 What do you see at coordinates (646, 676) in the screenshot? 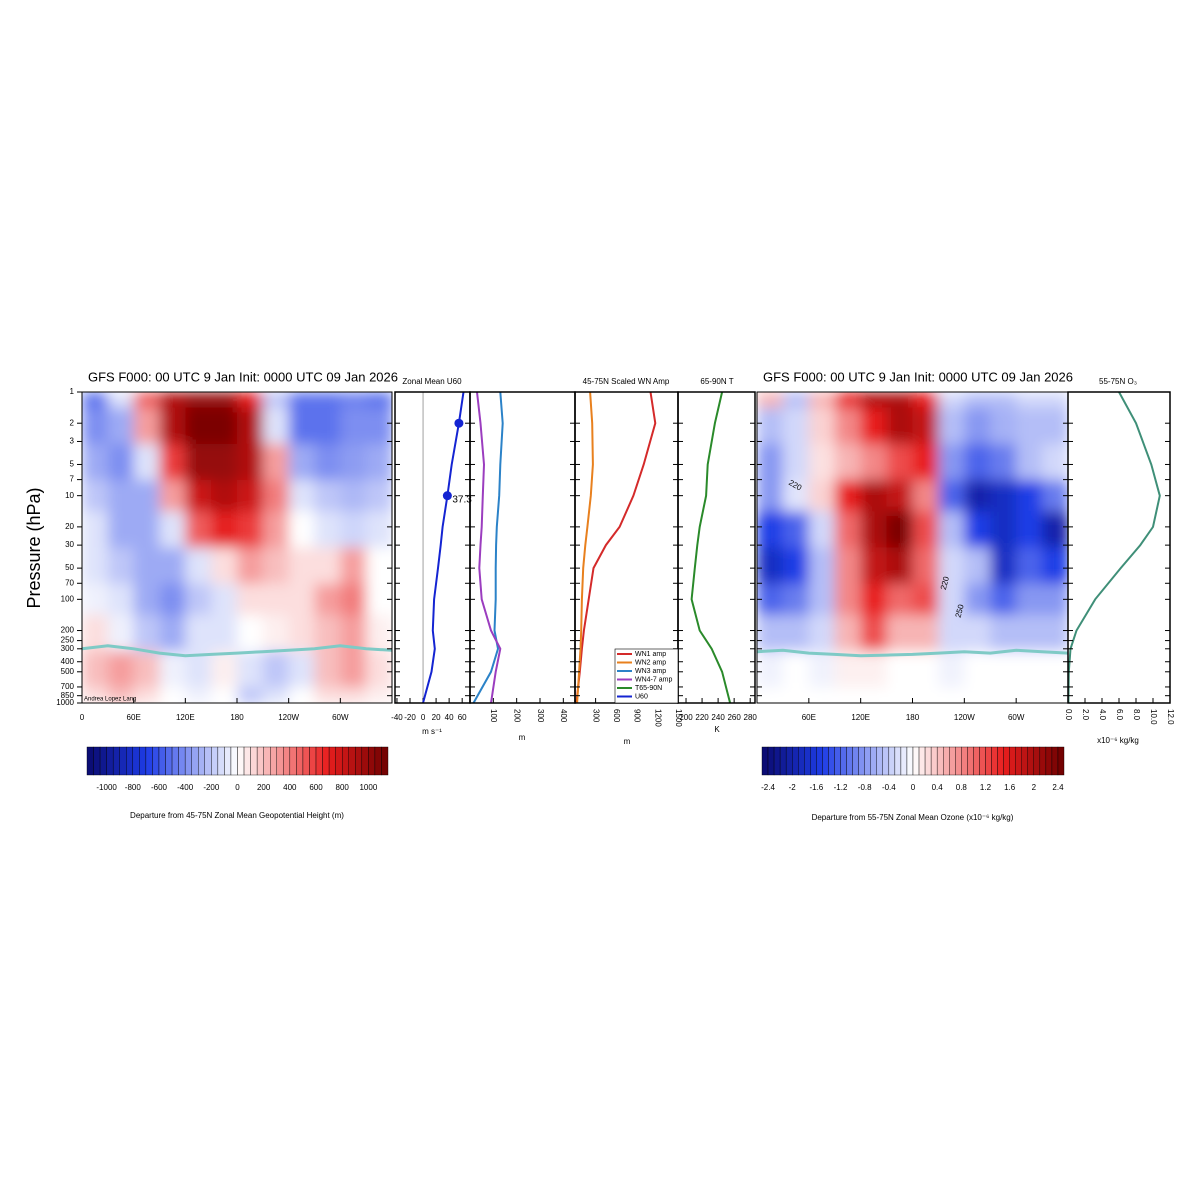
I see `legend-box` at bounding box center [646, 676].